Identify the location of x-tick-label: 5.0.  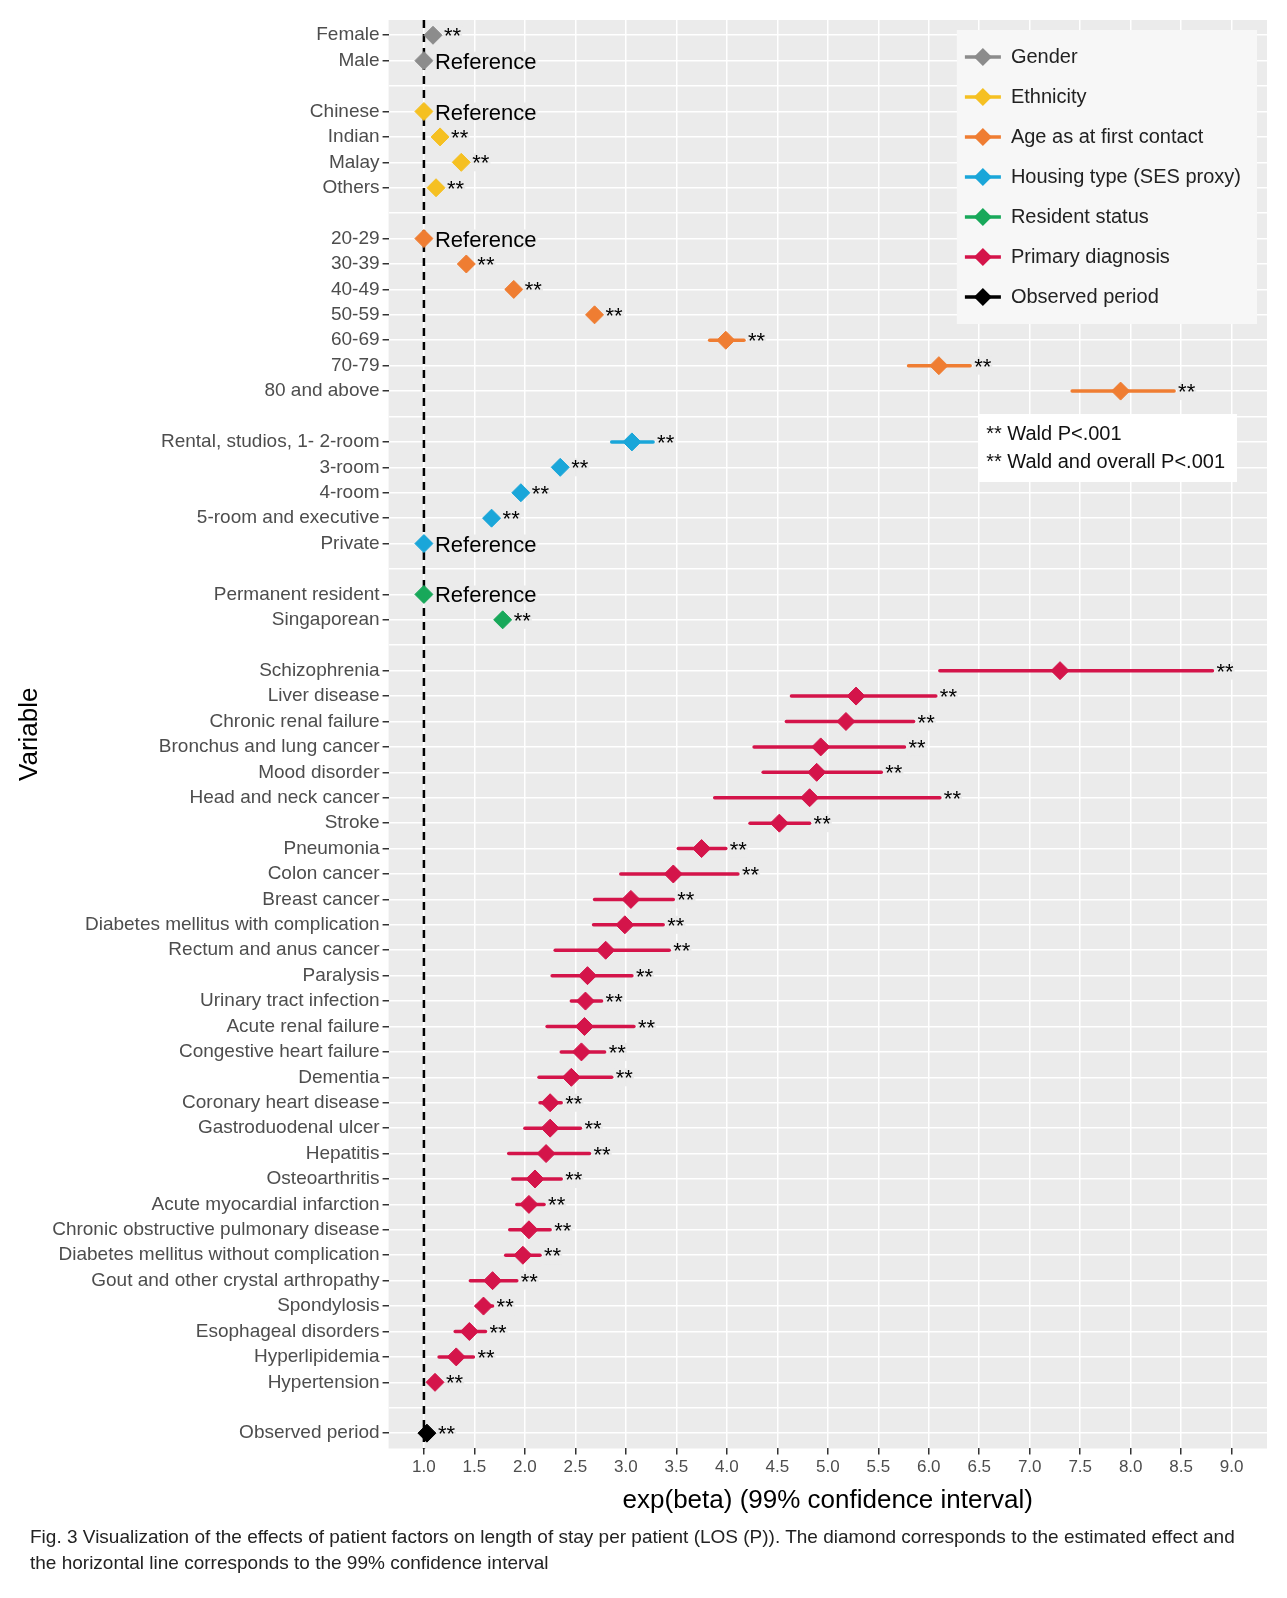
(827, 1467).